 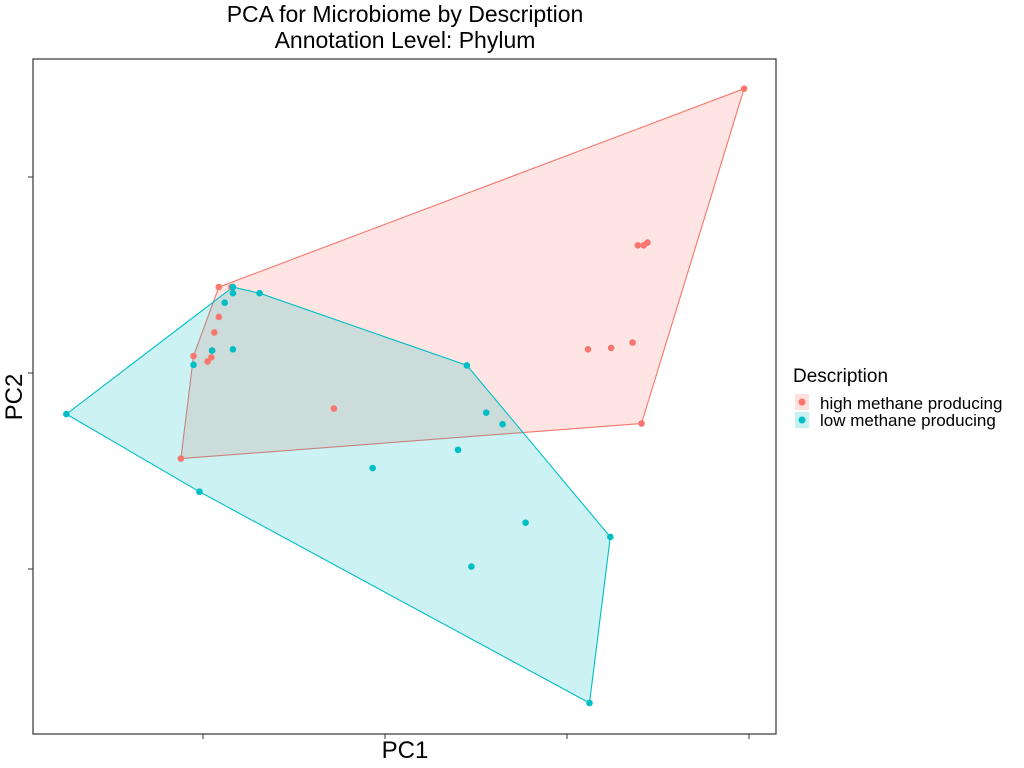 What do you see at coordinates (911, 403) in the screenshot?
I see `legend-label-high: high methane producing` at bounding box center [911, 403].